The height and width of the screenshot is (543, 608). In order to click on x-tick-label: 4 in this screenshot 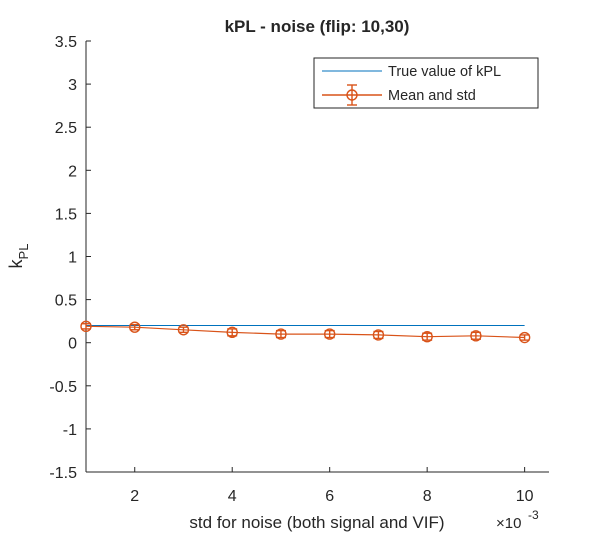, I will do `click(232, 496)`.